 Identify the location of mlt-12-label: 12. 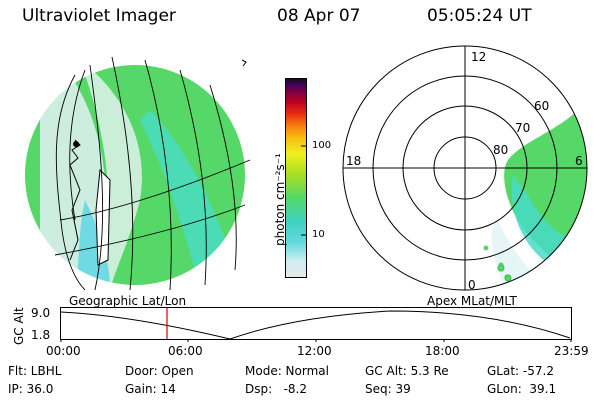
(478, 57).